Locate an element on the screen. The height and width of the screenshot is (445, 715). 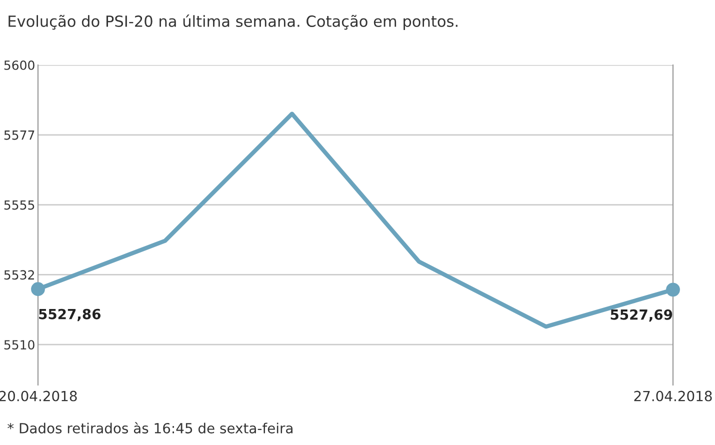
chart-title: Evolução do PSI-20 na última semana. Cotação em pontos. is located at coordinates (233, 22).